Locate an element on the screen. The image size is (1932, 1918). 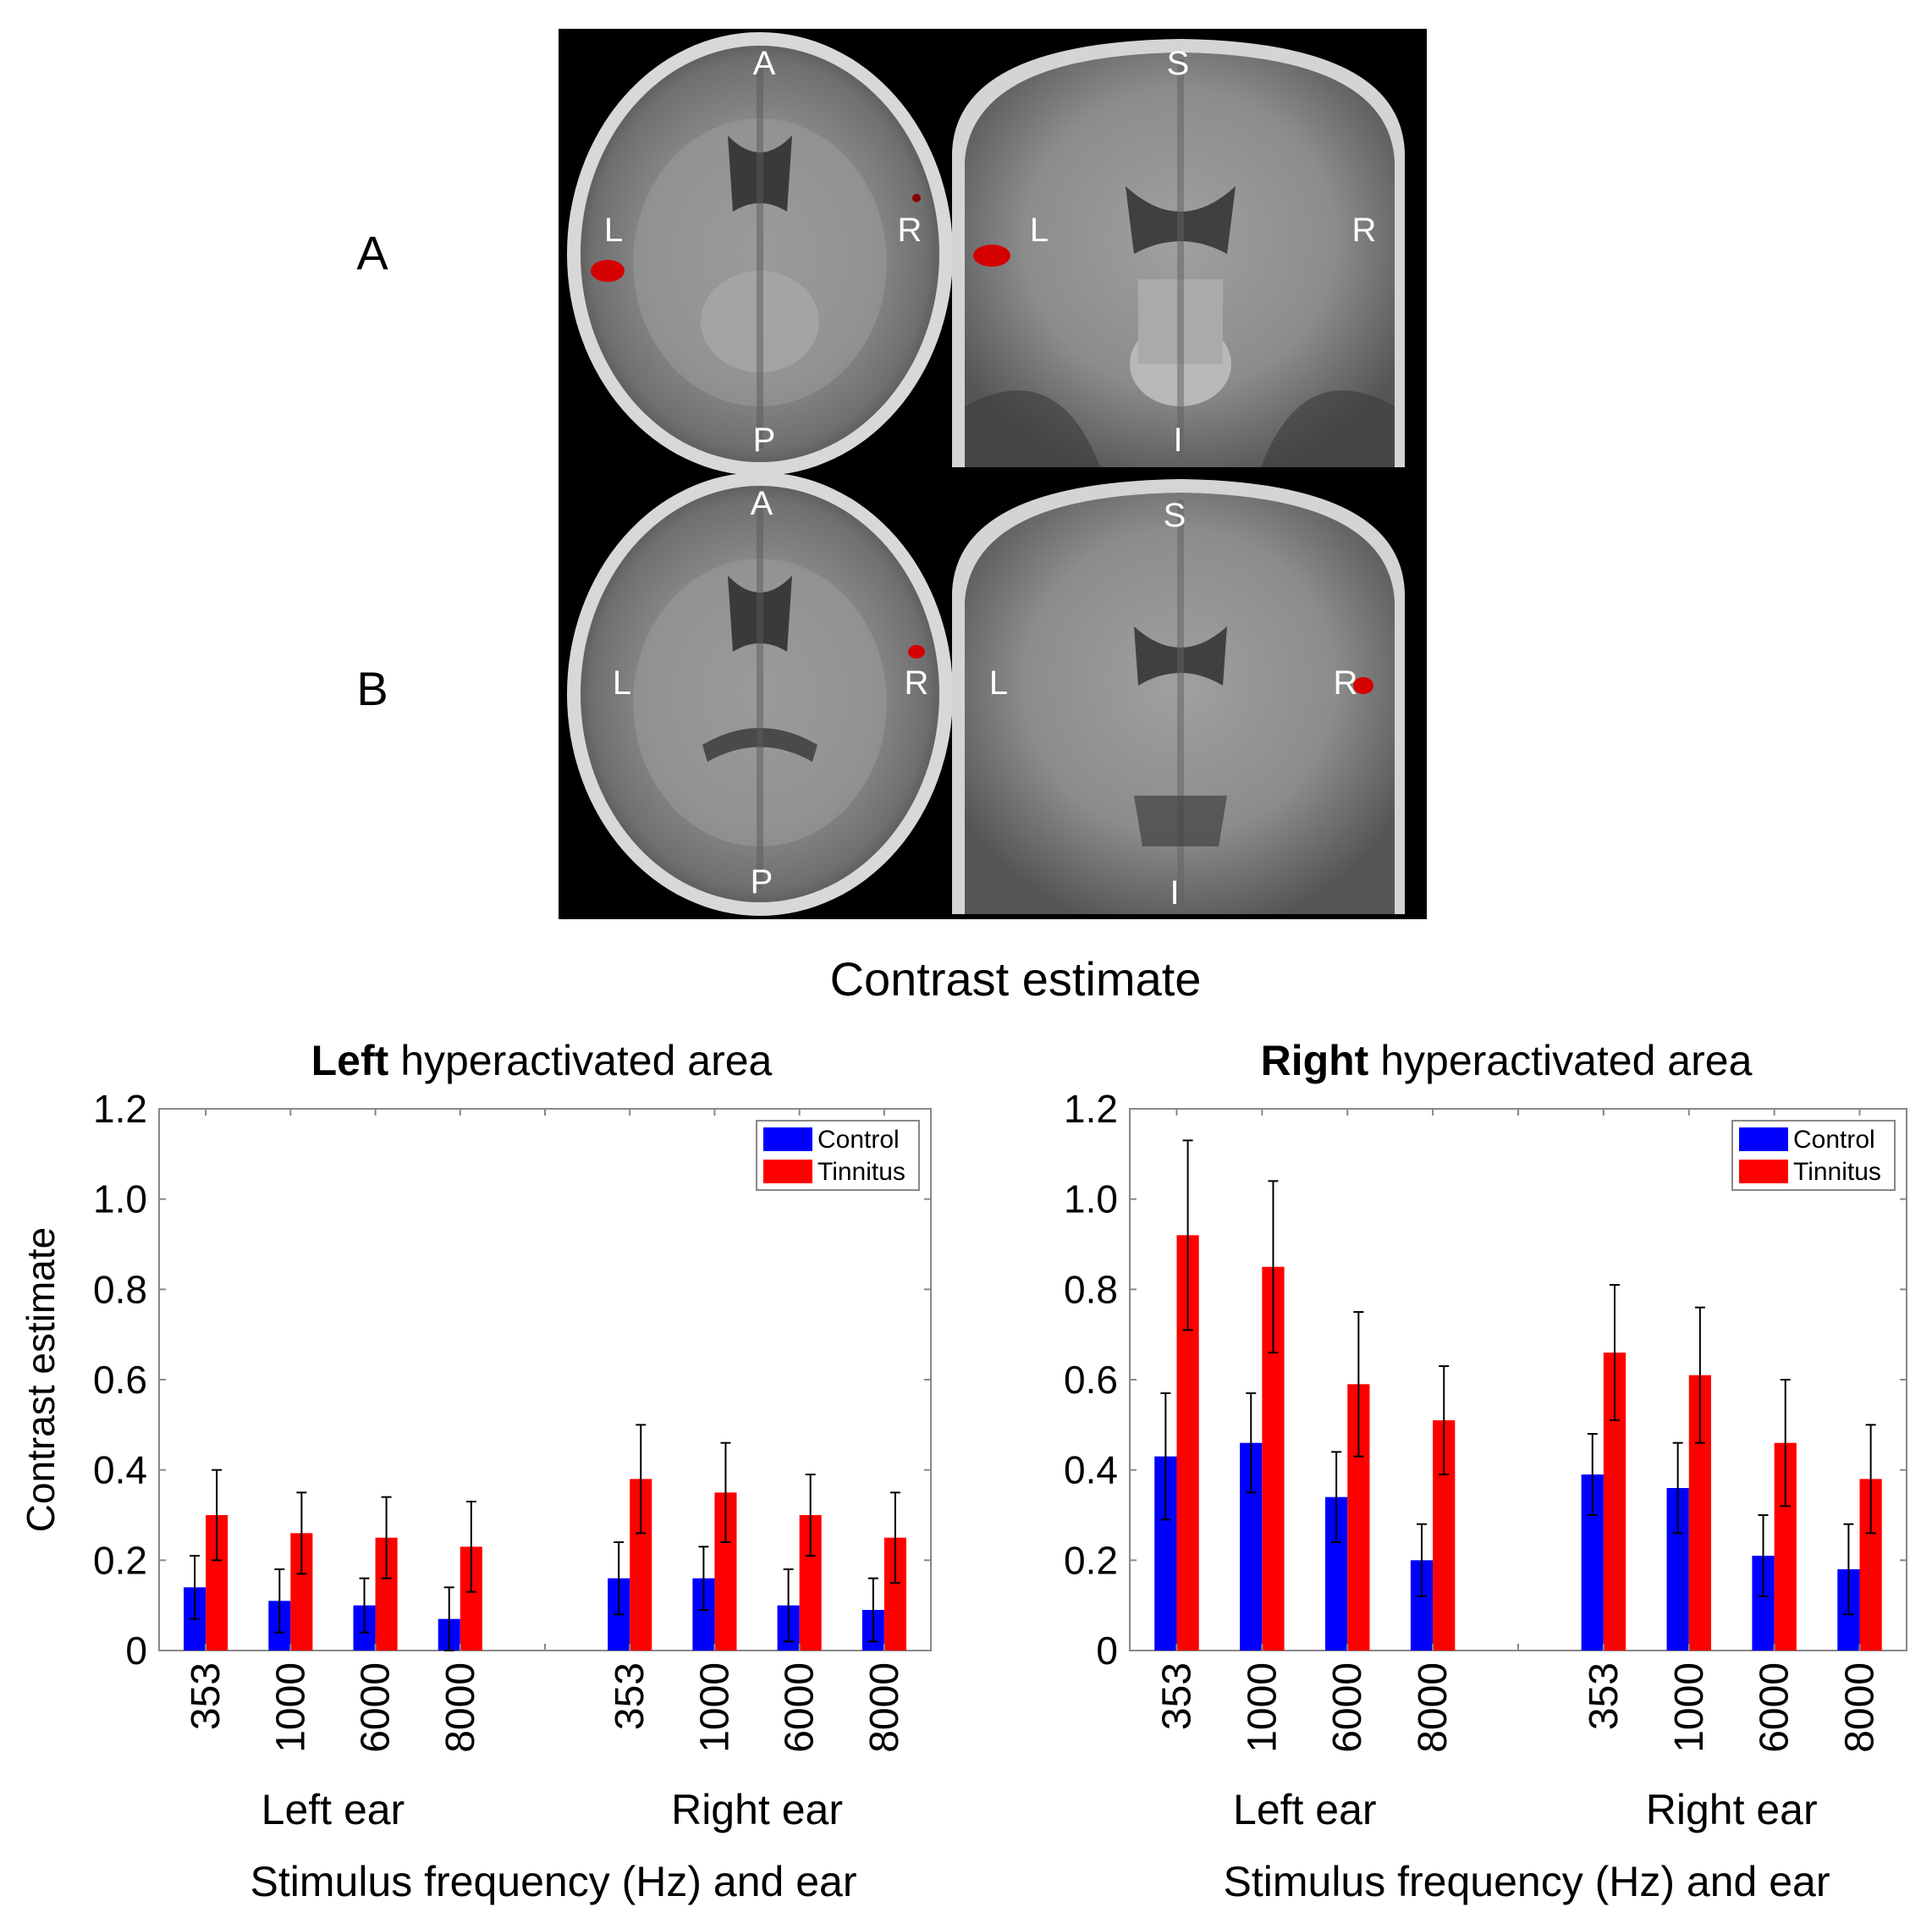
coronal-a-left-label: L is located at coordinates (1039, 230).